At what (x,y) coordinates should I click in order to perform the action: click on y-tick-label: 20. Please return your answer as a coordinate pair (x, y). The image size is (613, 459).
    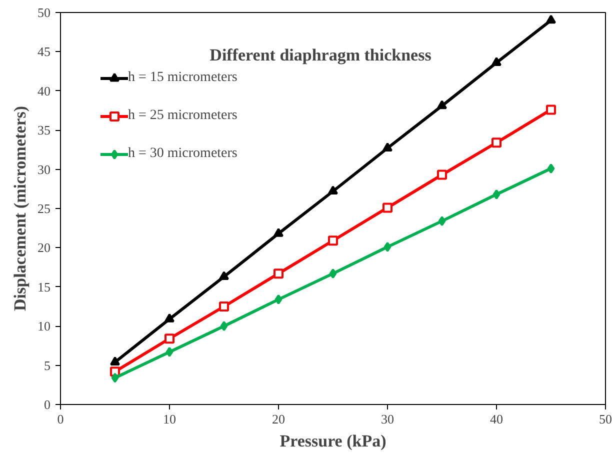
    Looking at the image, I should click on (44, 248).